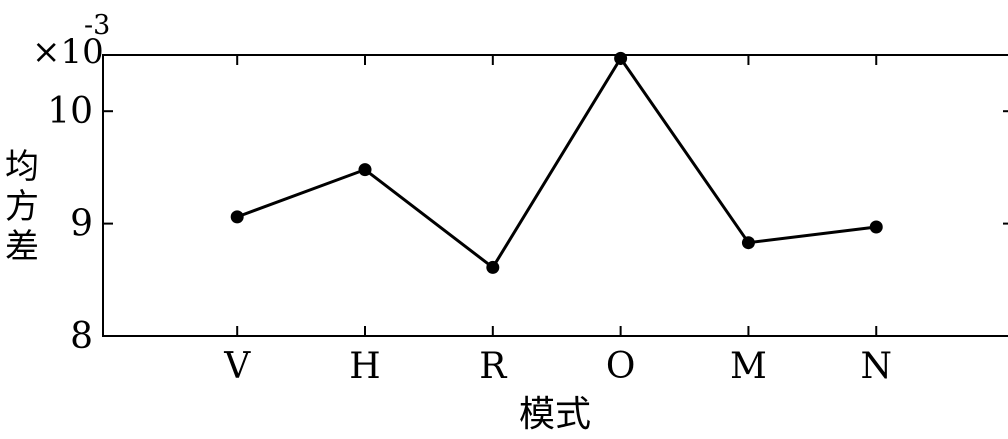 The height and width of the screenshot is (439, 1008). I want to click on y-tick-labels: 8 9 10, so click(70, 224).